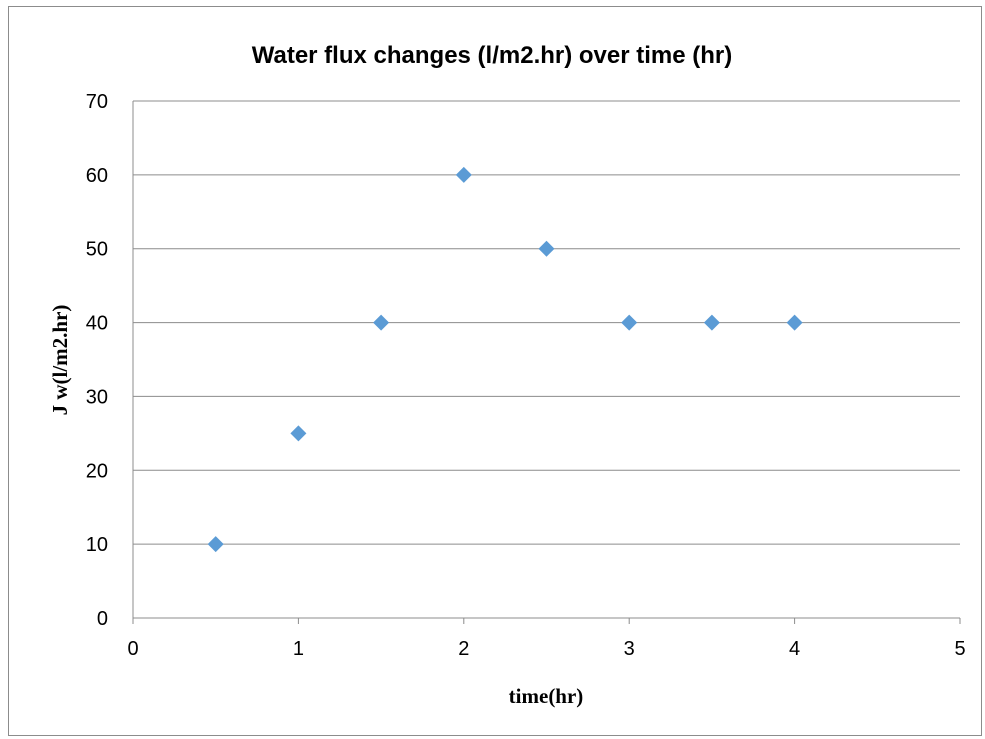 The height and width of the screenshot is (739, 985). What do you see at coordinates (463, 649) in the screenshot?
I see `x-tick-label-2: 2` at bounding box center [463, 649].